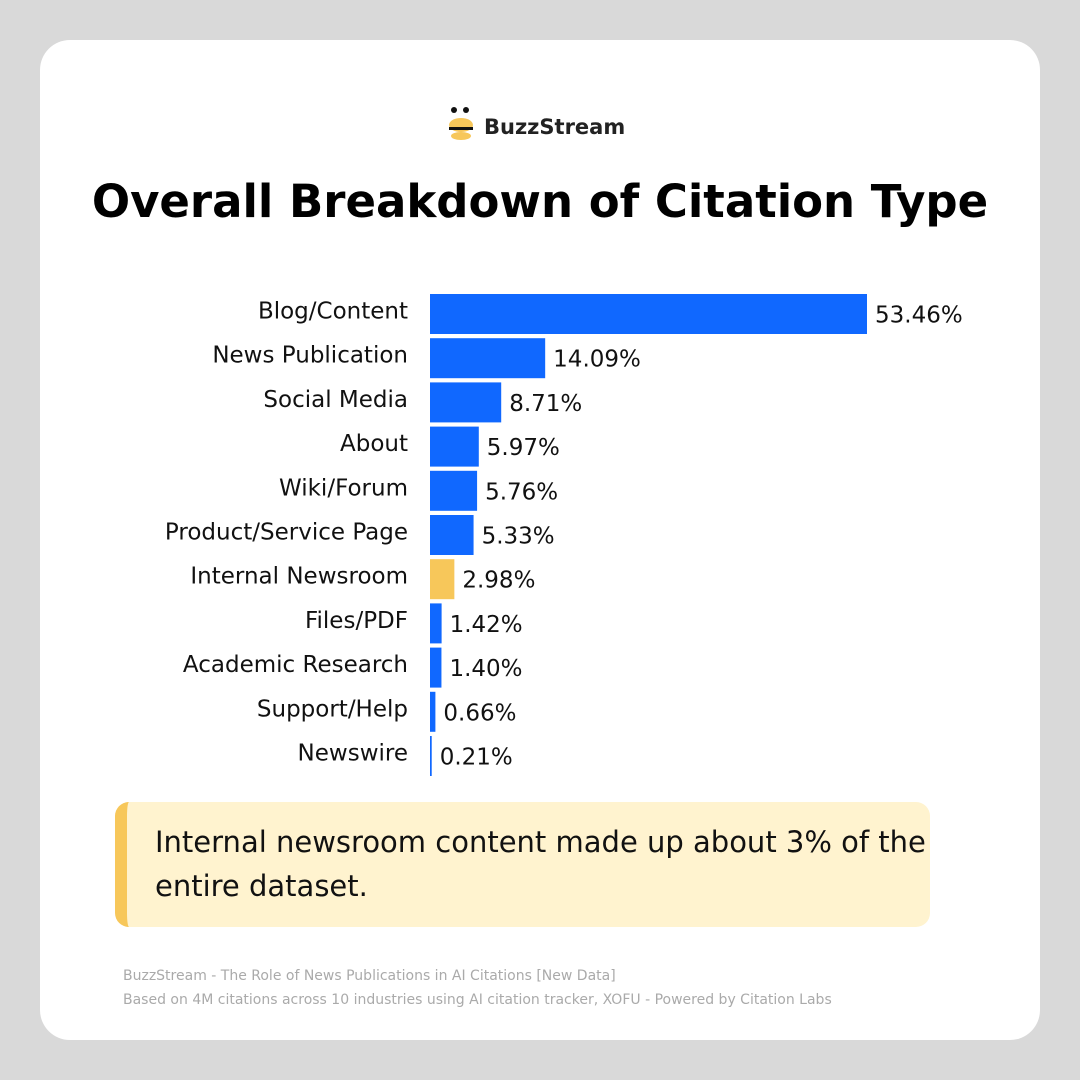 This screenshot has height=1080, width=1080. What do you see at coordinates (333, 312) in the screenshot?
I see `category-label: Blog/Content` at bounding box center [333, 312].